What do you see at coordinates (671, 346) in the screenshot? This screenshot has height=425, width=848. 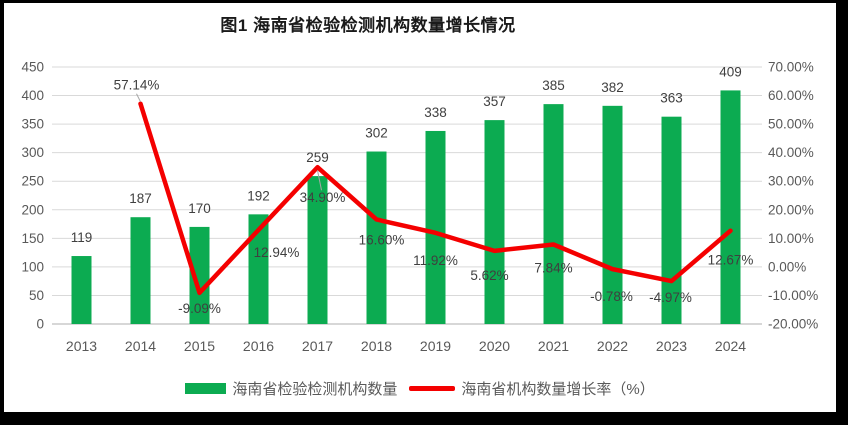 I see `x-axis-label-2023: 2023` at bounding box center [671, 346].